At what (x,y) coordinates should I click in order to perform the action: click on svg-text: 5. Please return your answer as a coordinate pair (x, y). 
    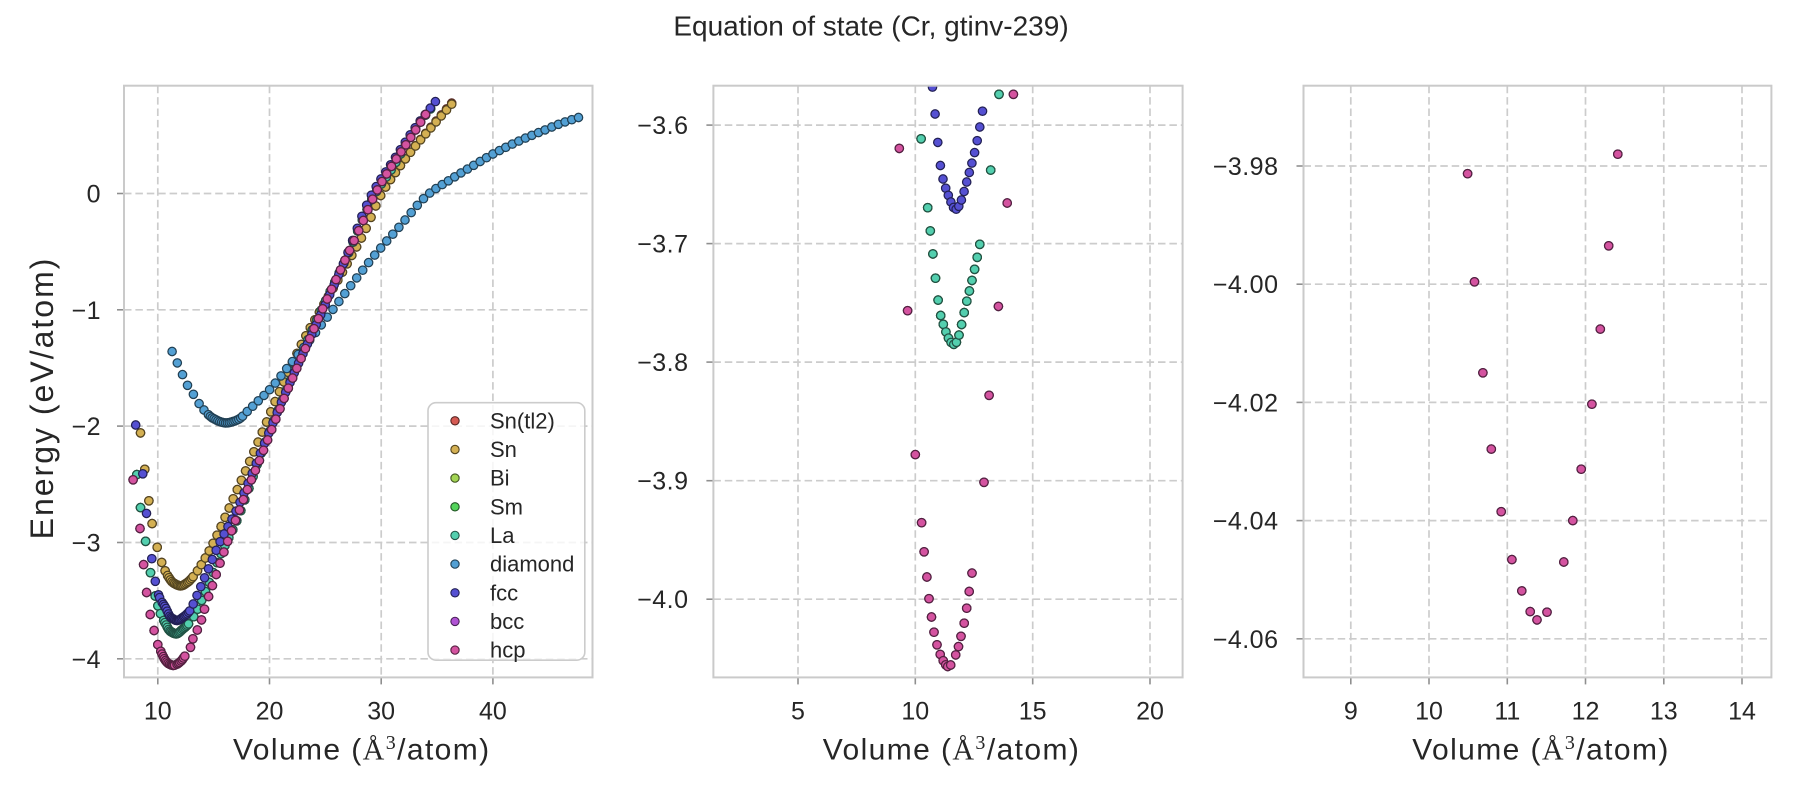
    Looking at the image, I should click on (798, 712).